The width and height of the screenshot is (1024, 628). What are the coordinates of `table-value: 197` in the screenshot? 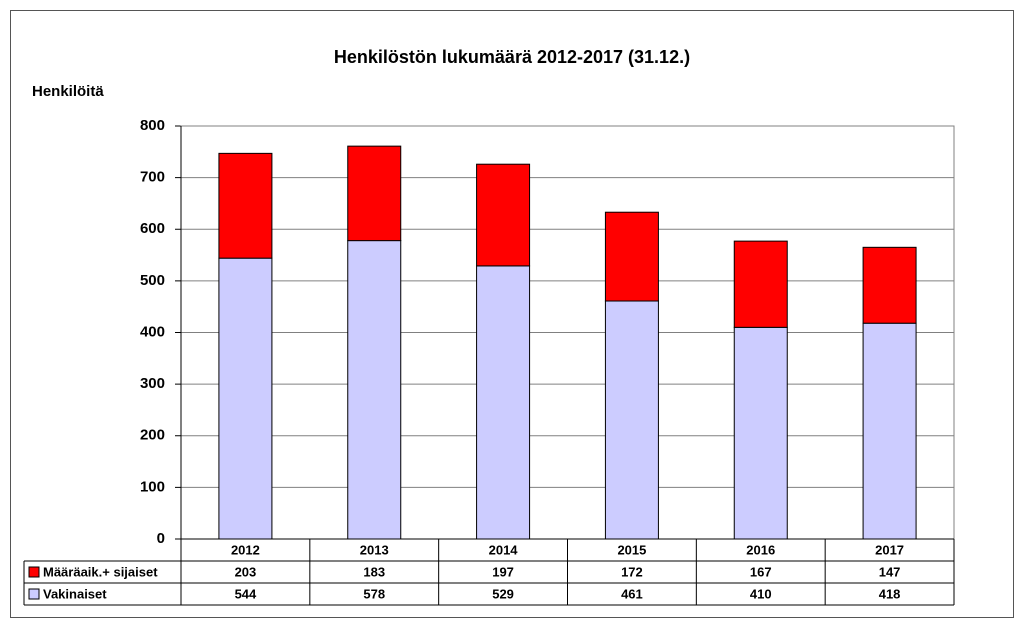 It's located at (503, 571).